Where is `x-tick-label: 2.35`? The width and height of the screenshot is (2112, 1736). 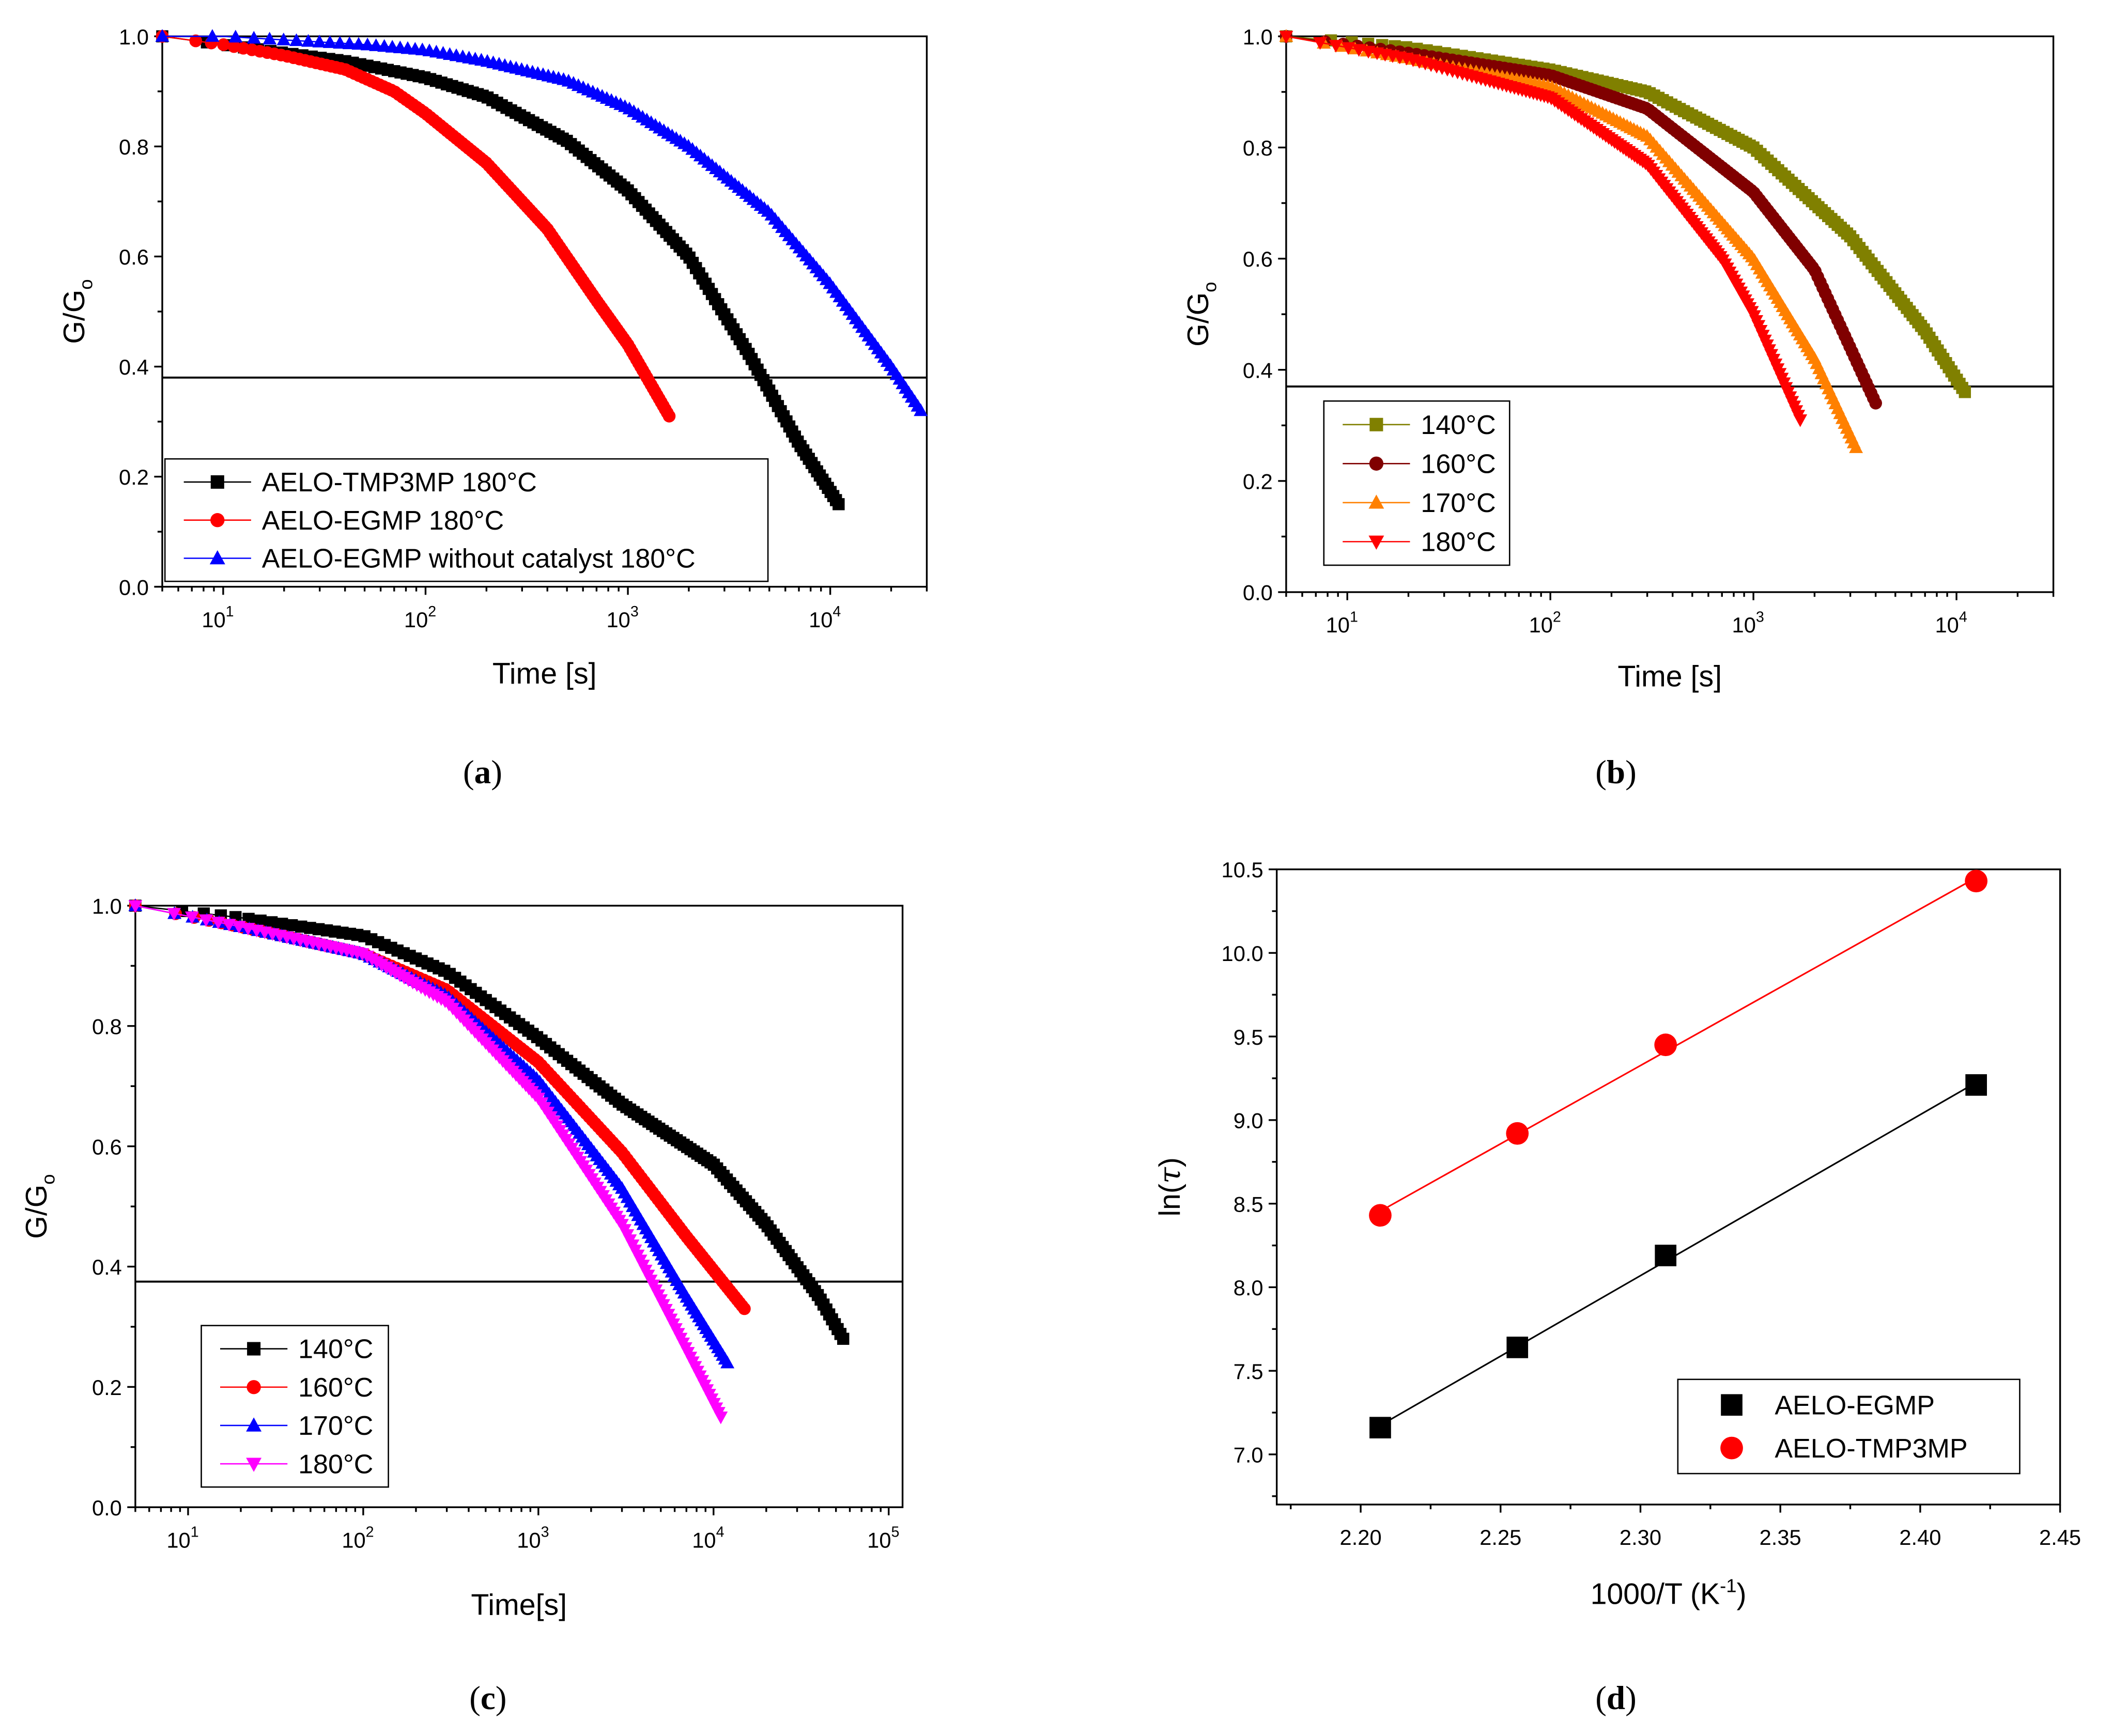
x-tick-label: 2.35 is located at coordinates (1780, 1537).